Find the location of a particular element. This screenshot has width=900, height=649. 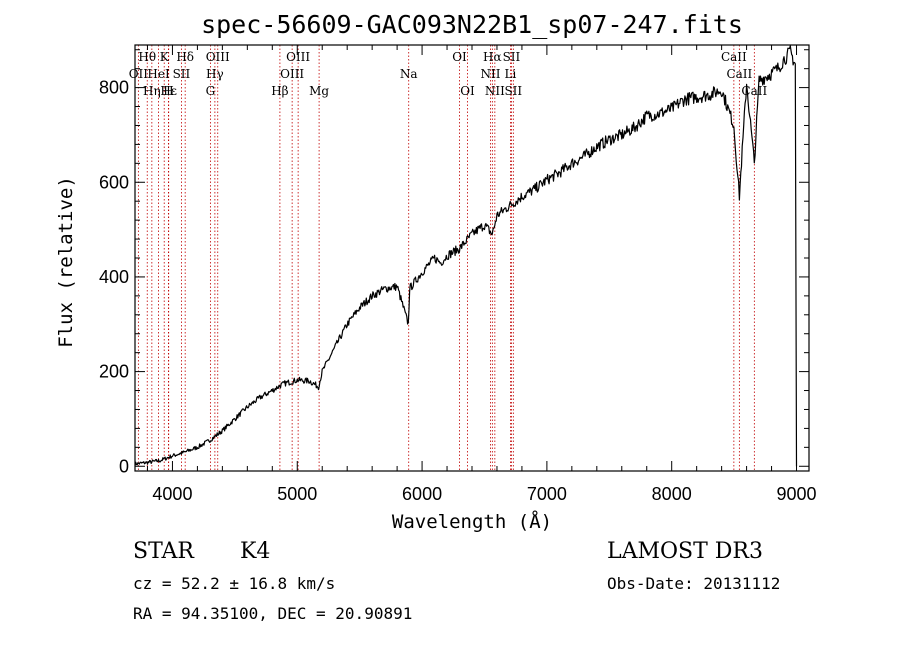

x-tick-label: 8000 is located at coordinates (672, 494).